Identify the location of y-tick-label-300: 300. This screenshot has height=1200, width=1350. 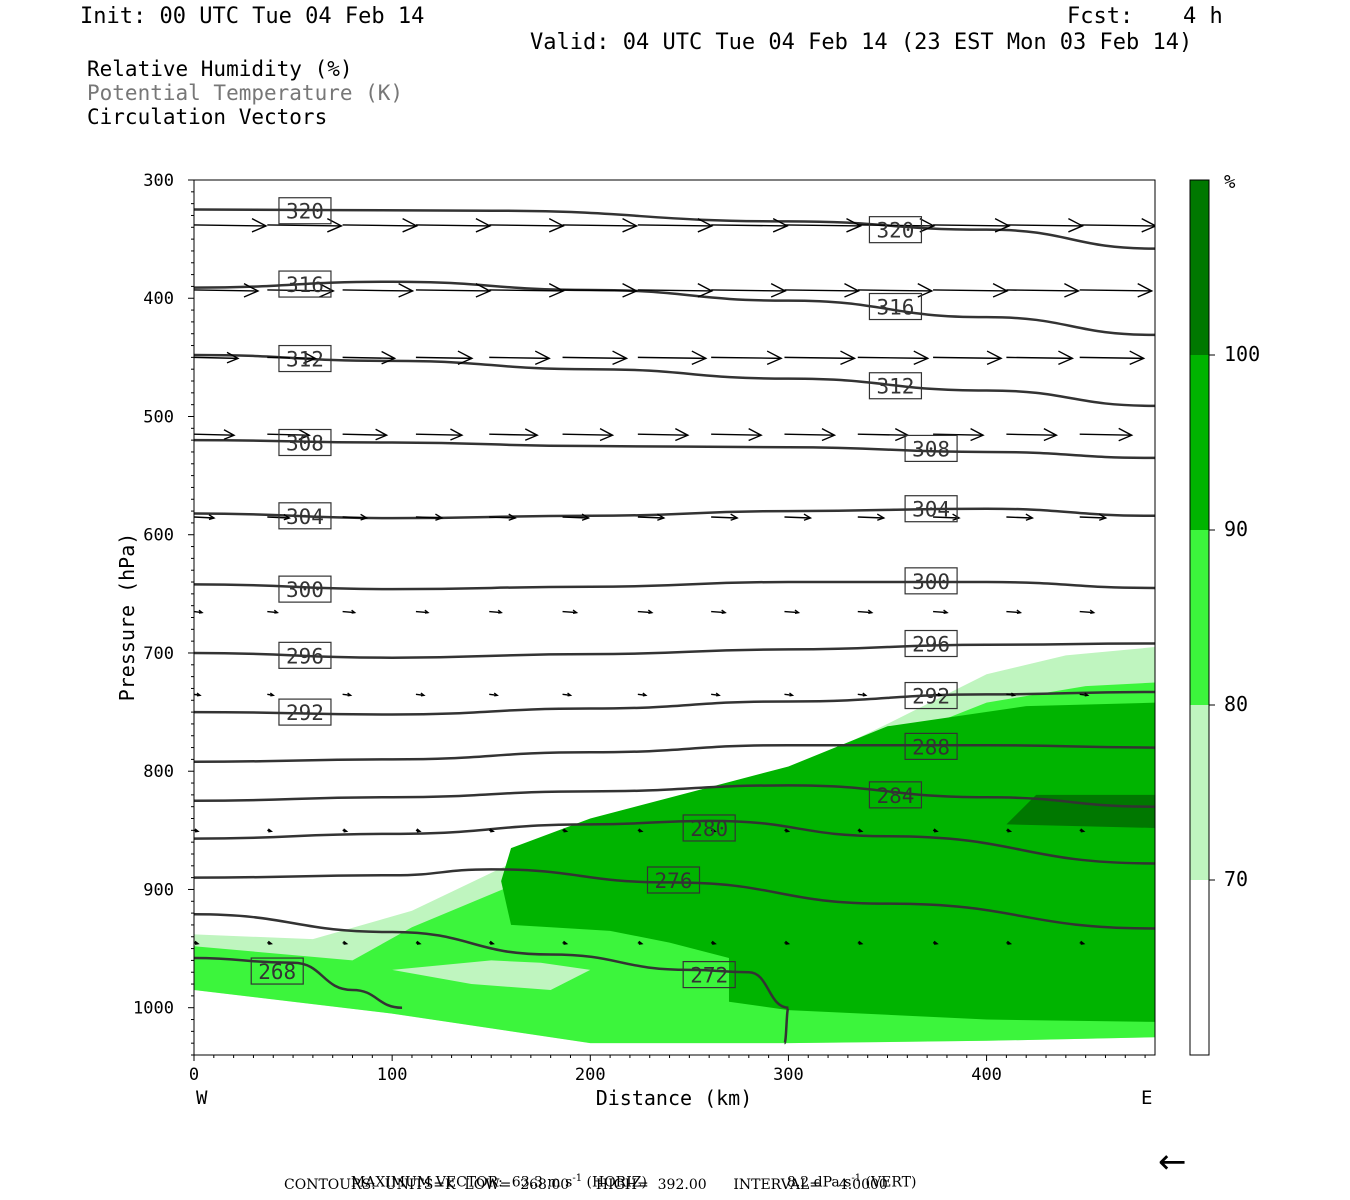
(158, 181).